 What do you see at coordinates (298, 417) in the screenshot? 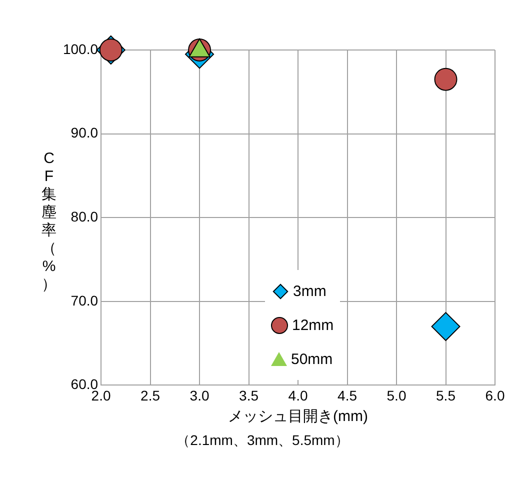
I see `x-axis-title: メッシュ目開き(mm)` at bounding box center [298, 417].